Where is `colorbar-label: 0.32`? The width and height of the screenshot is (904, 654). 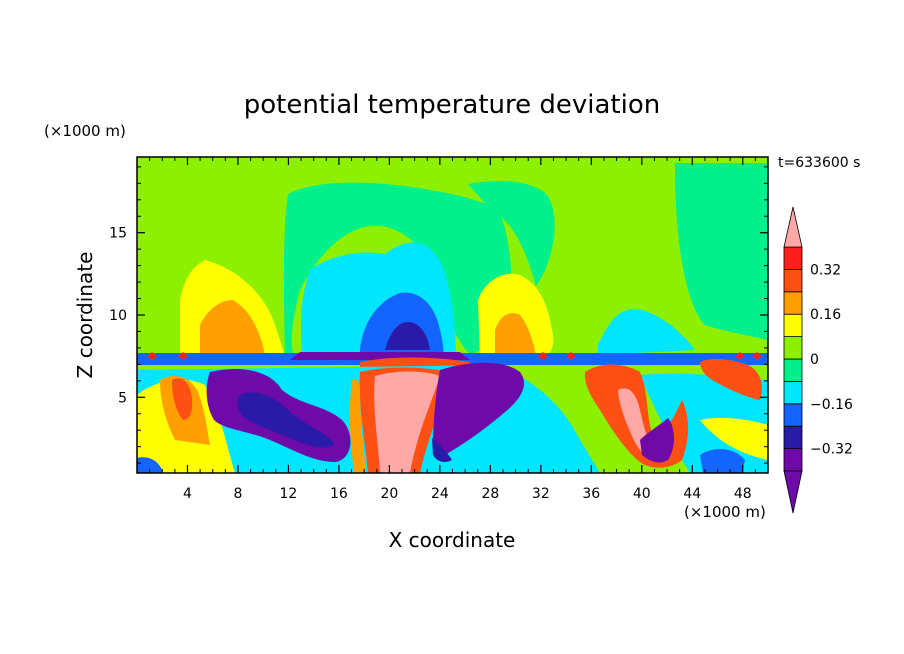
colorbar-label: 0.32 is located at coordinates (825, 270).